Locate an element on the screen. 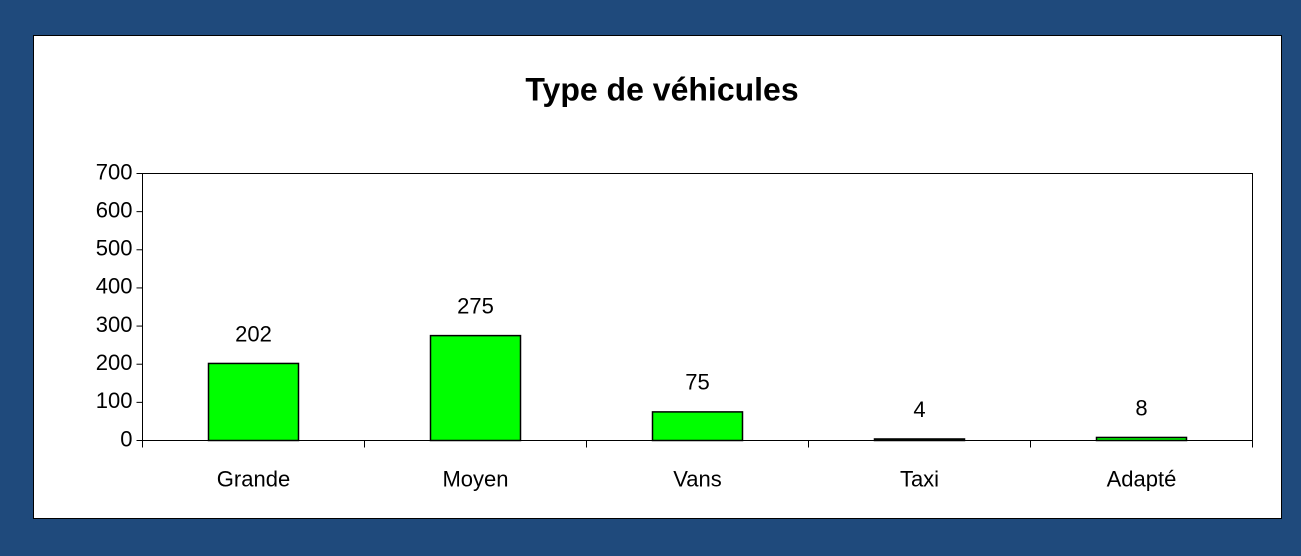 The height and width of the screenshot is (556, 1301). y-tick-label: 100 is located at coordinates (114, 400).